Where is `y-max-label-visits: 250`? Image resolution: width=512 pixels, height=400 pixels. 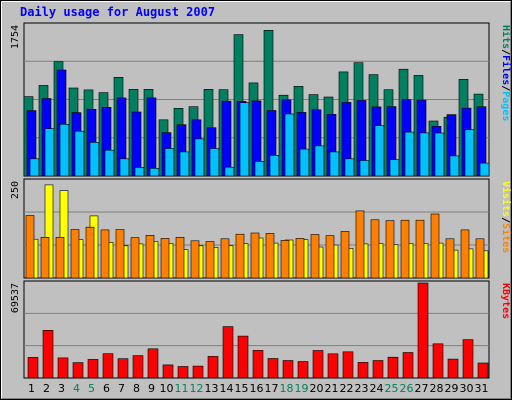 y-max-label-visits: 250 is located at coordinates (15, 190).